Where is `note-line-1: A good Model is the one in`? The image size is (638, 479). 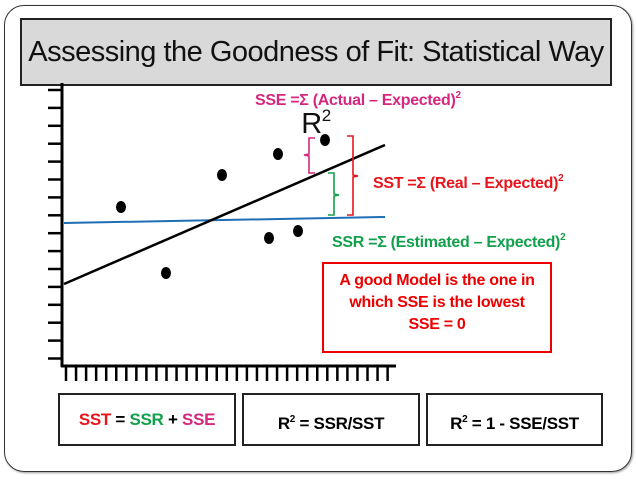
note-line-1: A good Model is the one in is located at coordinates (437, 280).